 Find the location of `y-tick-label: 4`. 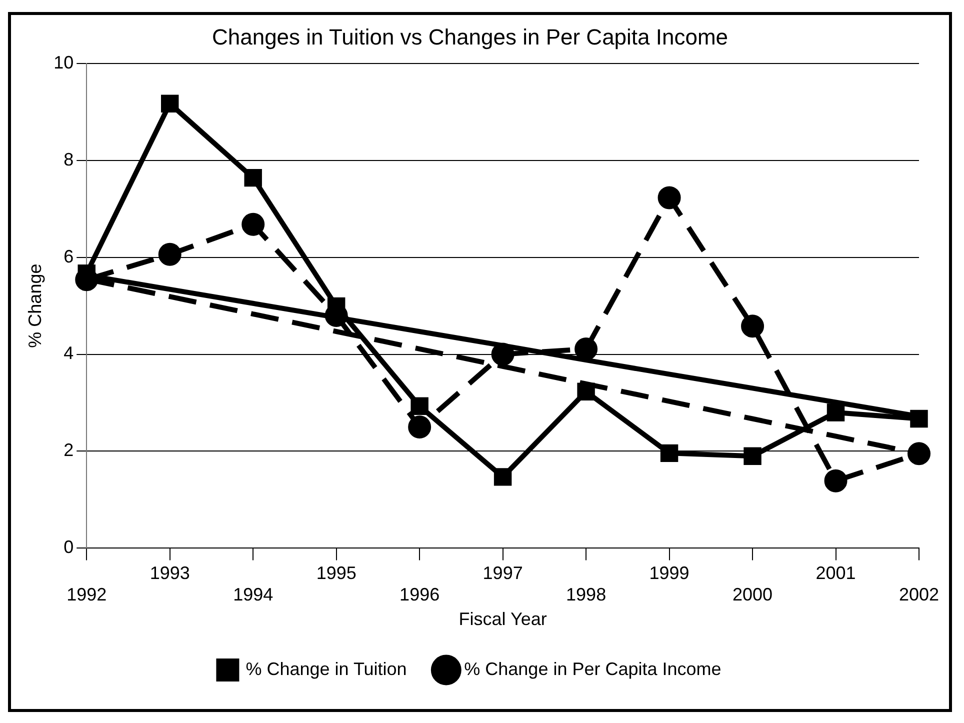

y-tick-label: 4 is located at coordinates (69, 353).